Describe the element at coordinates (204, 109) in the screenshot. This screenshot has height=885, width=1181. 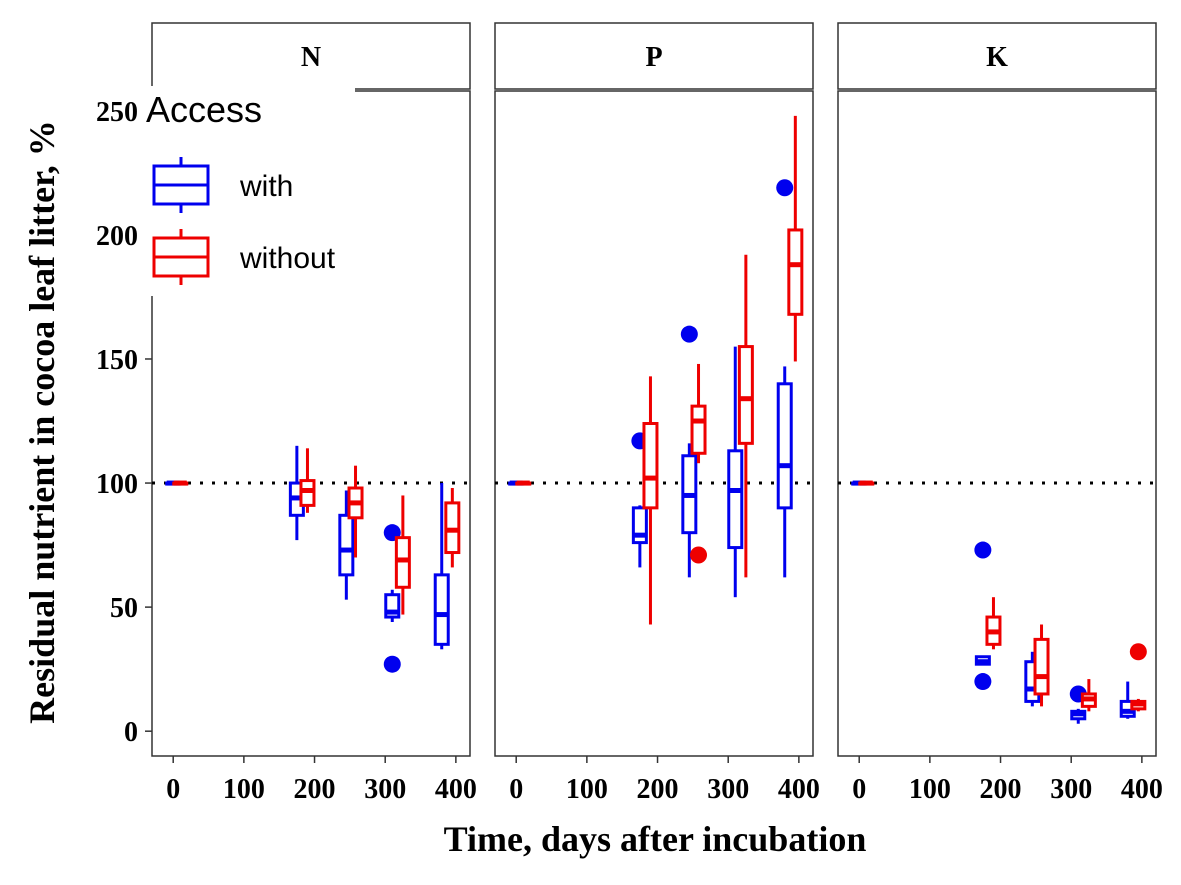
I see `legend-title: Access` at that location.